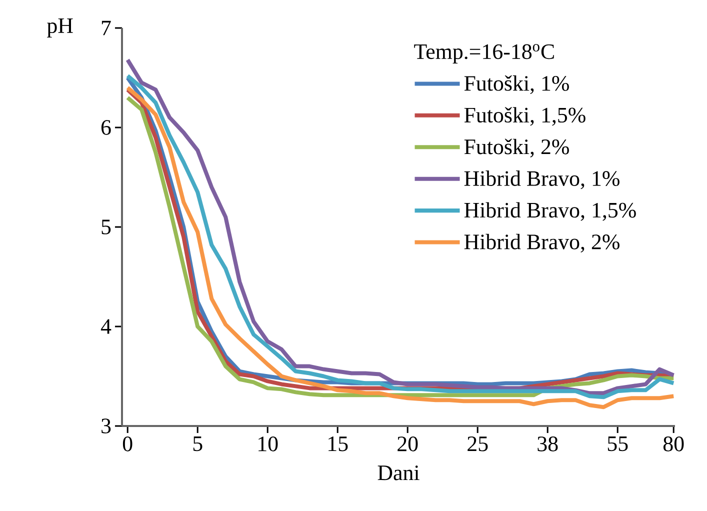 The width and height of the screenshot is (707, 511). What do you see at coordinates (127, 444) in the screenshot?
I see `x-tick-label: 0` at bounding box center [127, 444].